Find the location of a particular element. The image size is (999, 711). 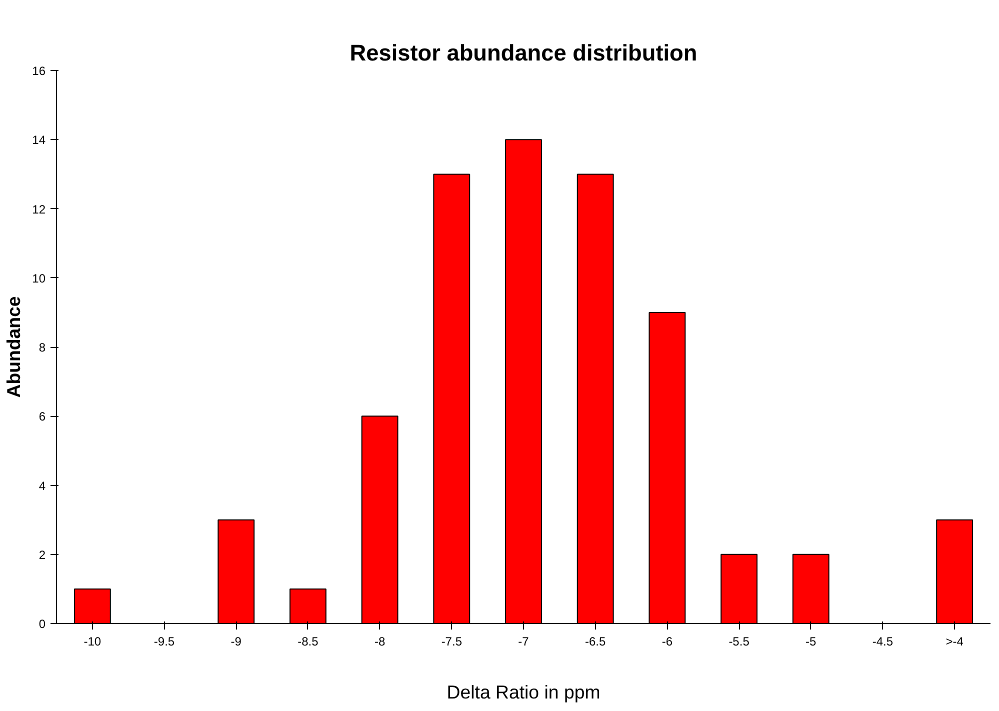

chart-title: Resistor abundance distribution is located at coordinates (524, 53).